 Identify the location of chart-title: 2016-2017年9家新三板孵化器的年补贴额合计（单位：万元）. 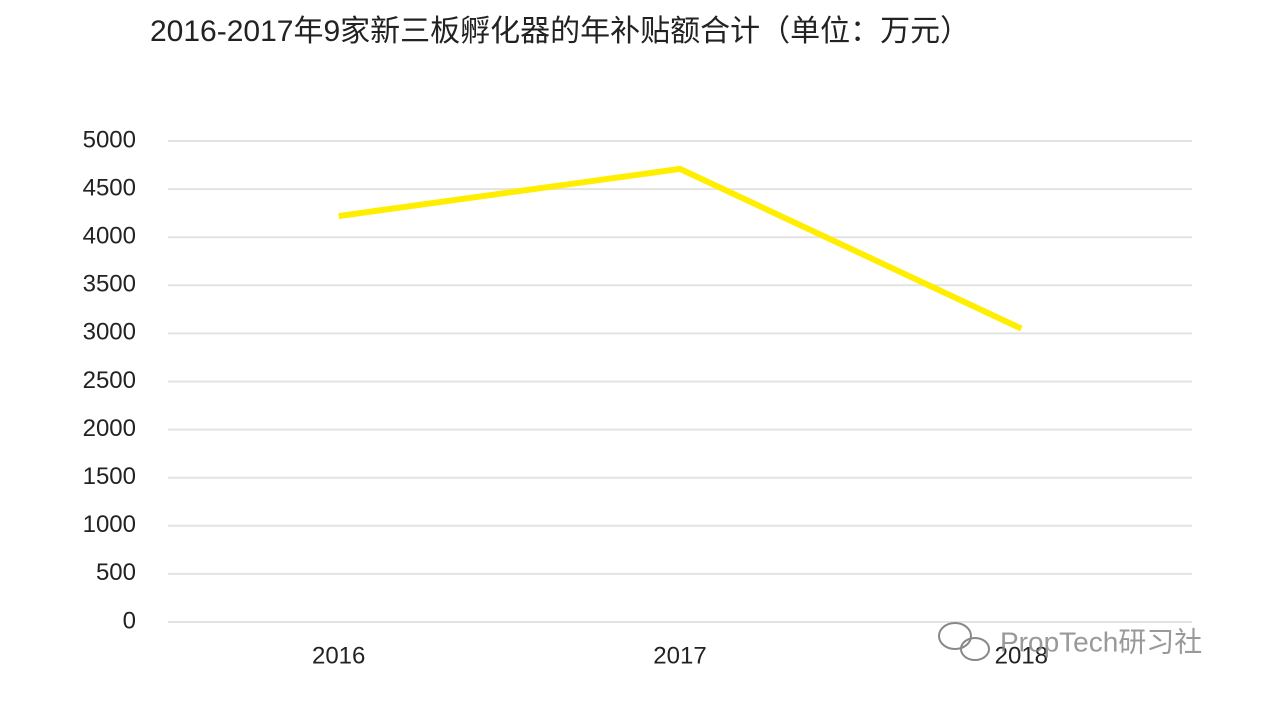
(560, 31).